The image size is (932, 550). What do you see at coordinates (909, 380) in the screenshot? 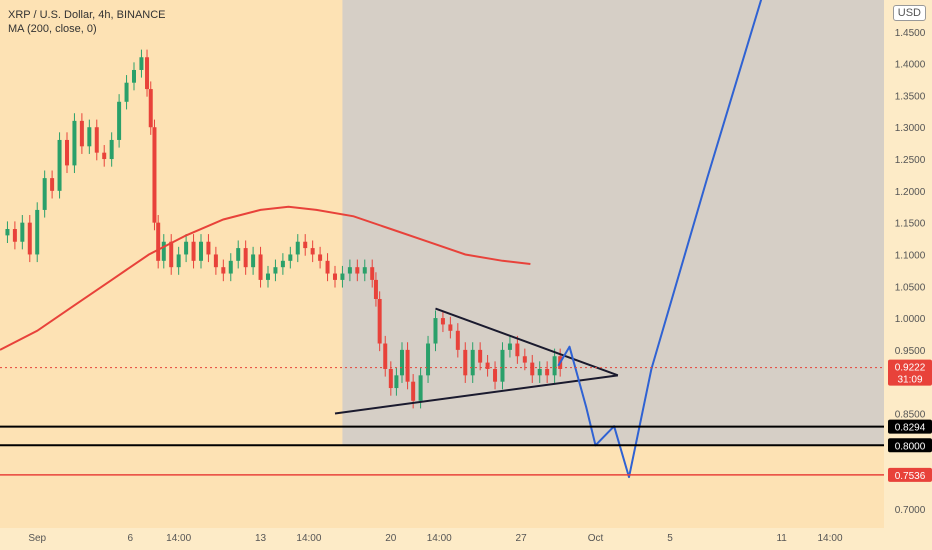
I see `current-price-countdown: 31:09` at bounding box center [909, 380].